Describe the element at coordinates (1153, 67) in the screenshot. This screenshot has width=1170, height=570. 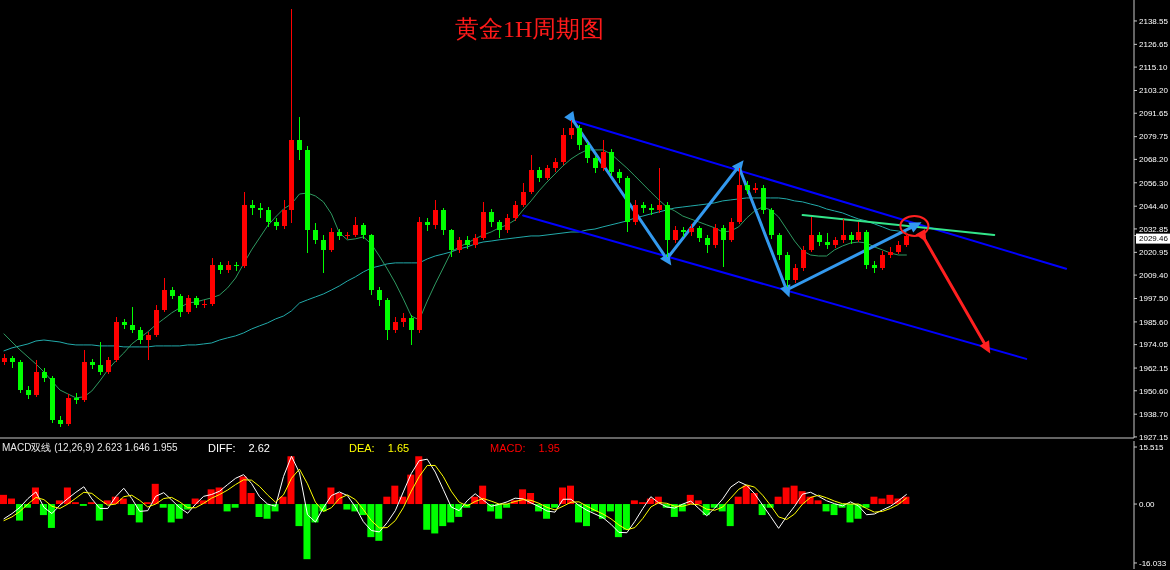
I see `y-tick-label: 2115.10` at that location.